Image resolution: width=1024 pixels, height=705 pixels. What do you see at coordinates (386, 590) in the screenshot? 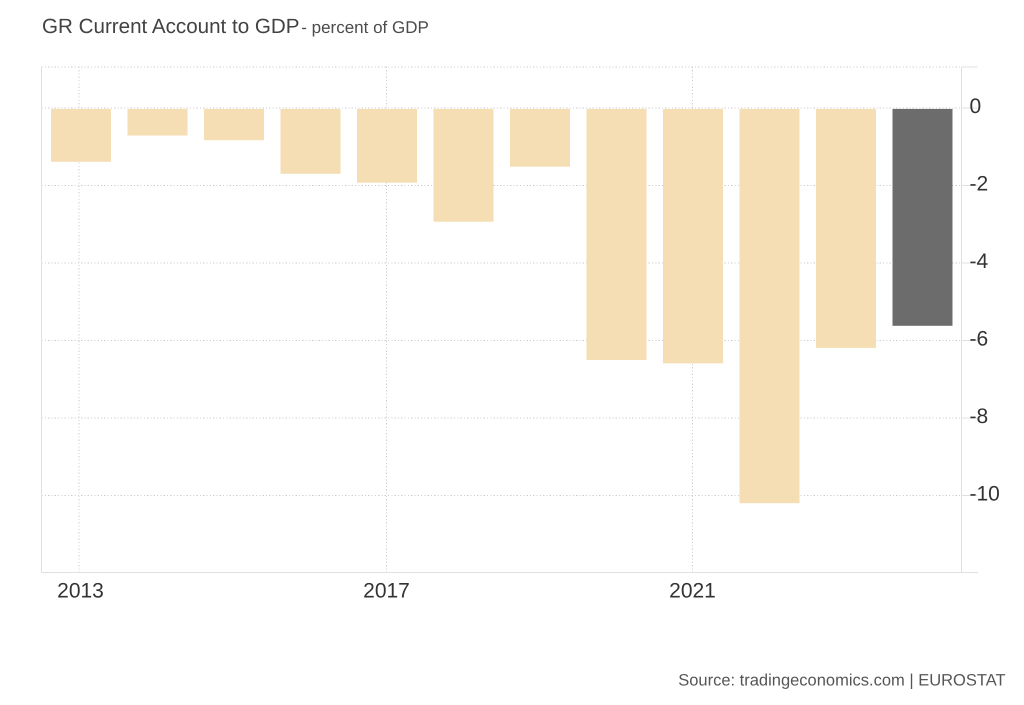
I see `svg-text: 2017` at bounding box center [386, 590].